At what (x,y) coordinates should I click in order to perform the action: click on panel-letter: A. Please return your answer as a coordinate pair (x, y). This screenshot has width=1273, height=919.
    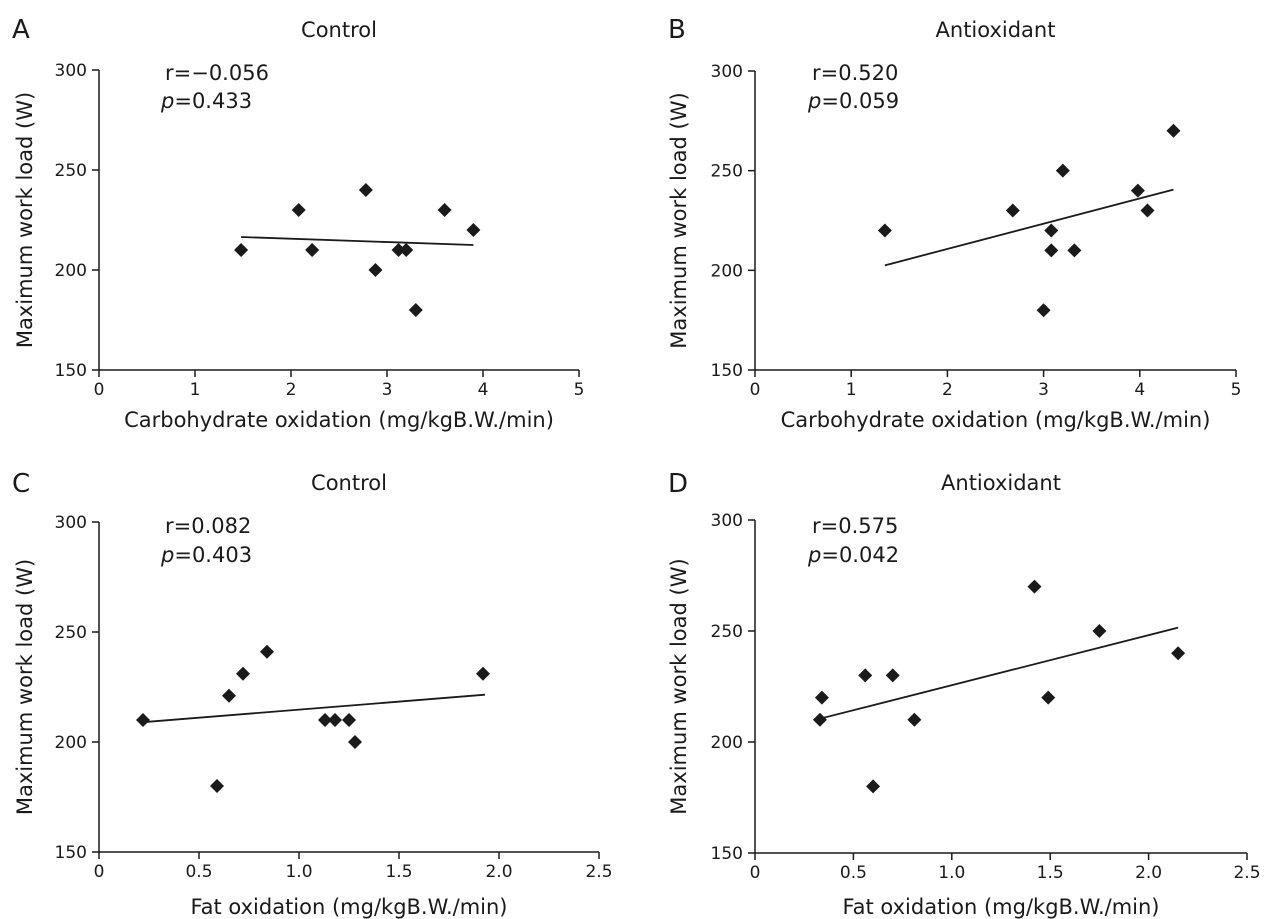
    Looking at the image, I should click on (21, 30).